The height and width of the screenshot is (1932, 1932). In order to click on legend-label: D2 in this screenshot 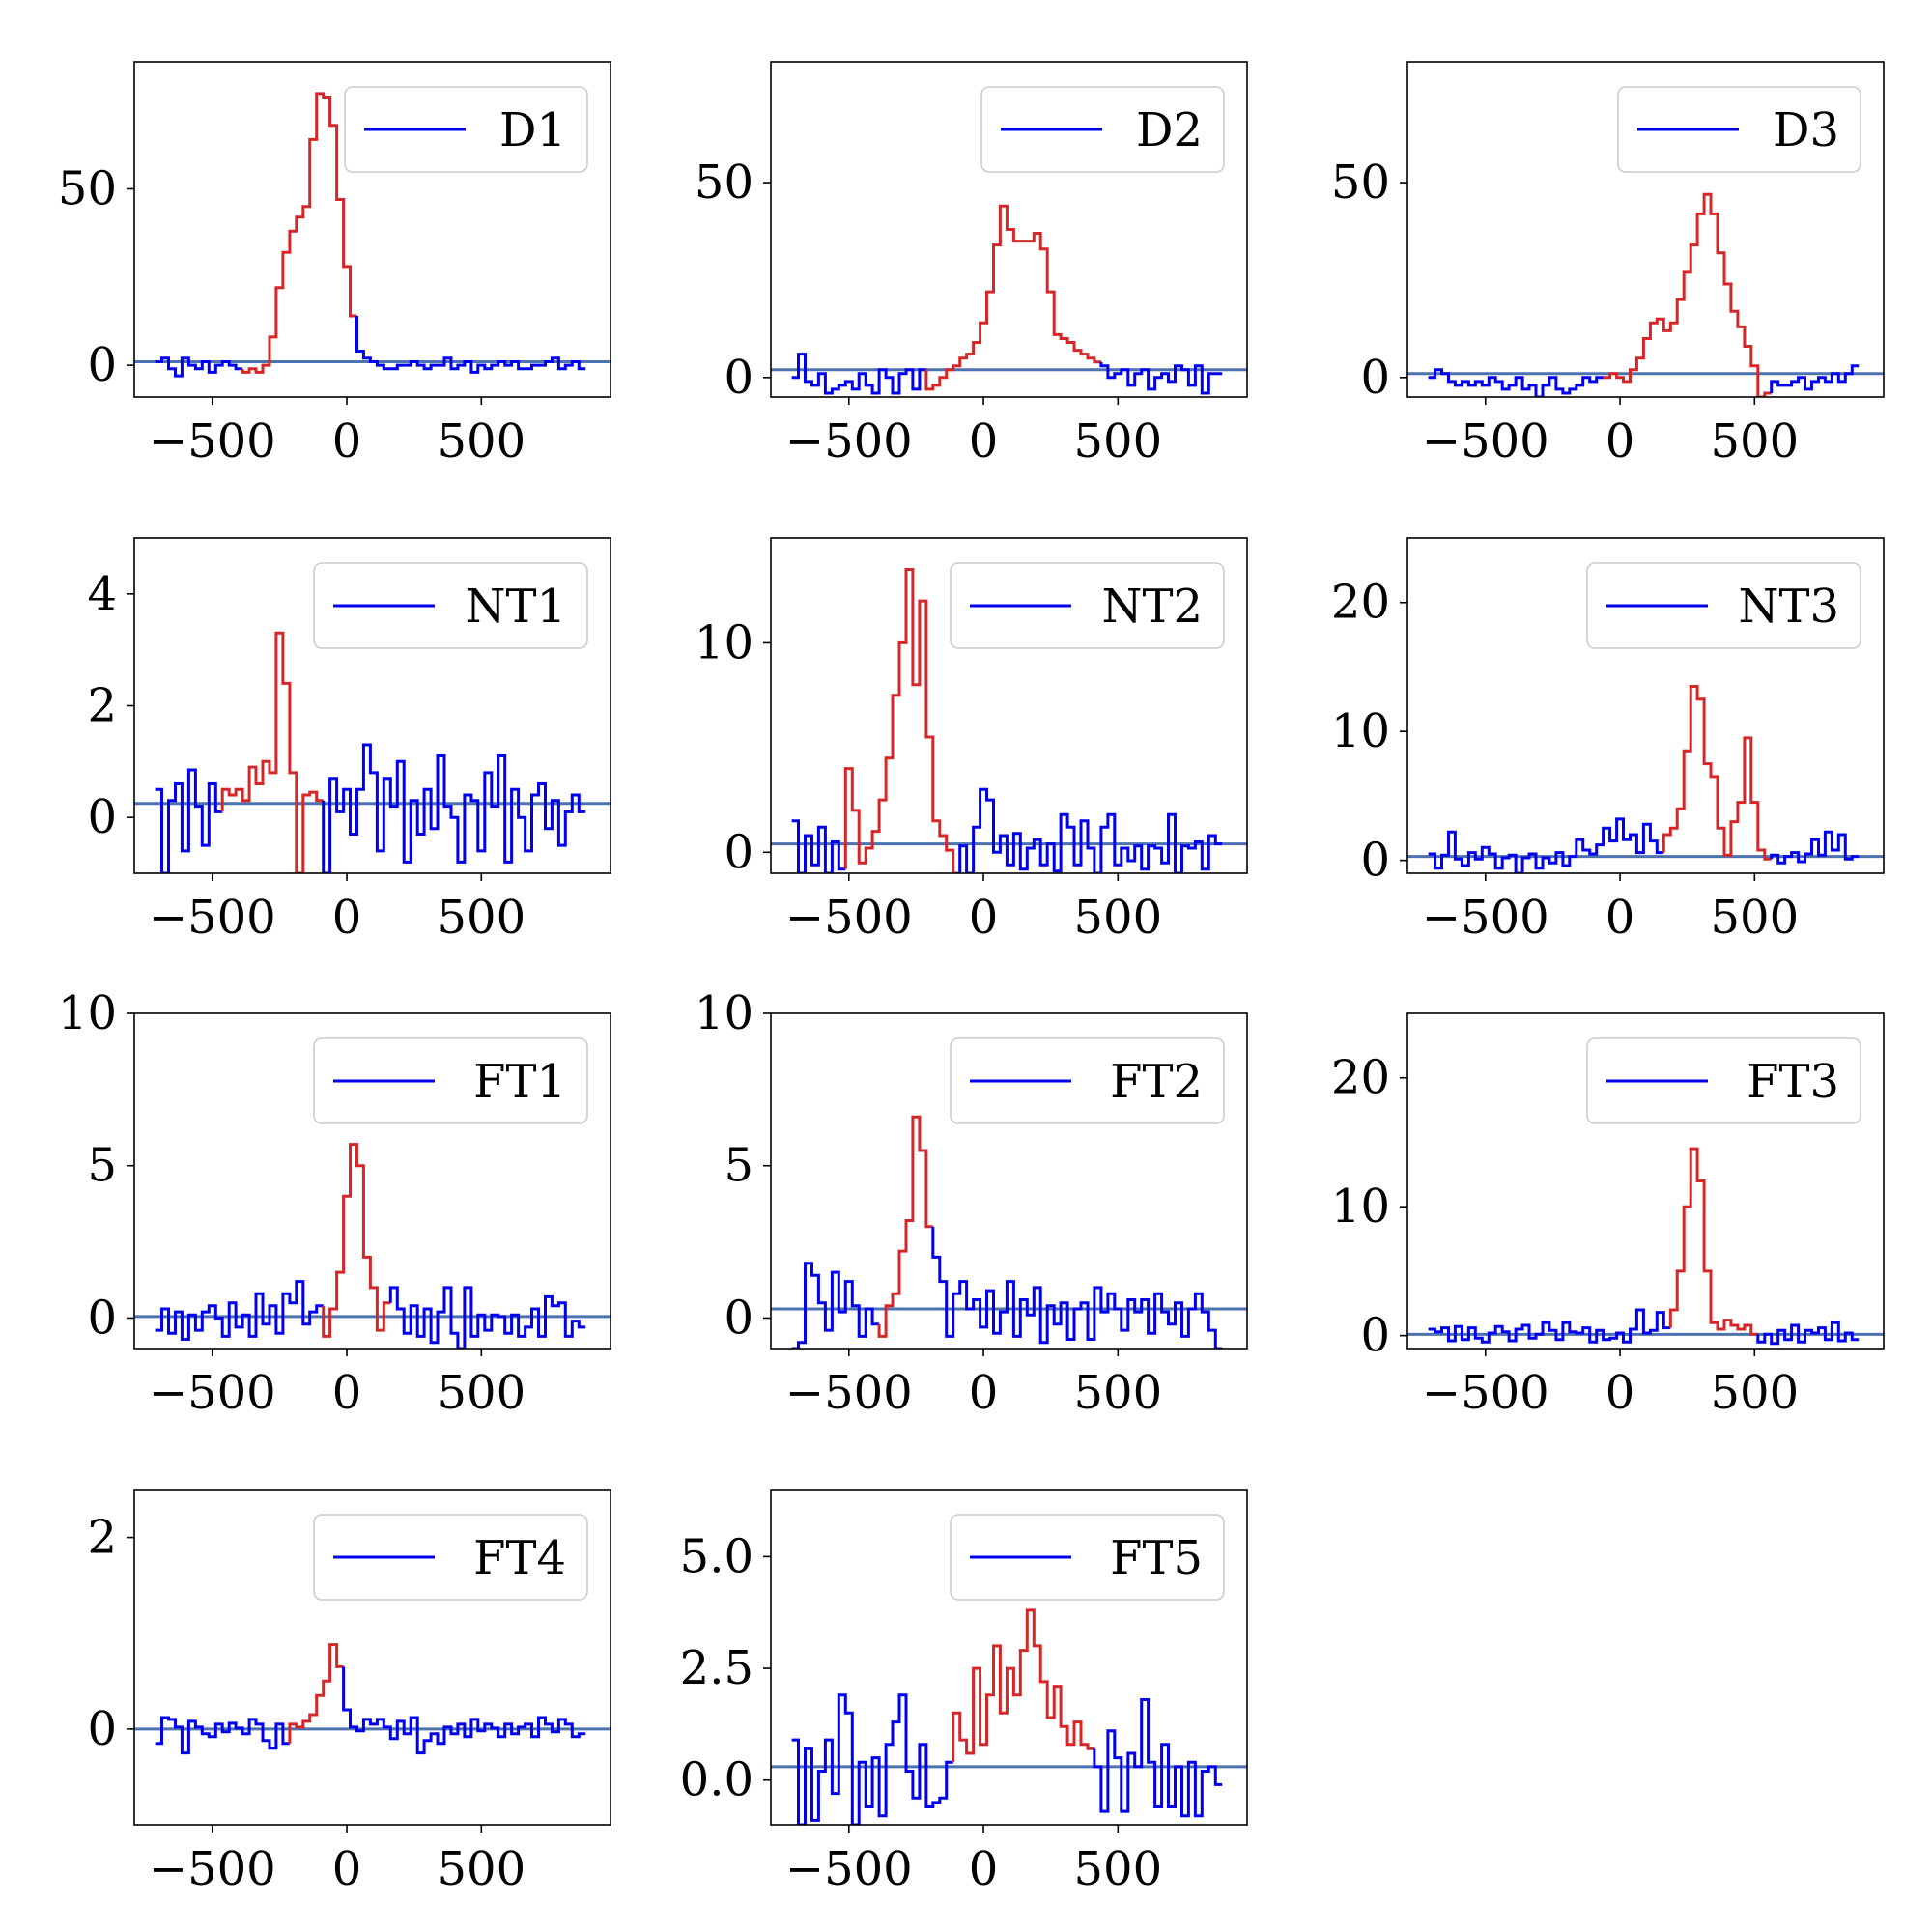, I will do `click(1169, 130)`.